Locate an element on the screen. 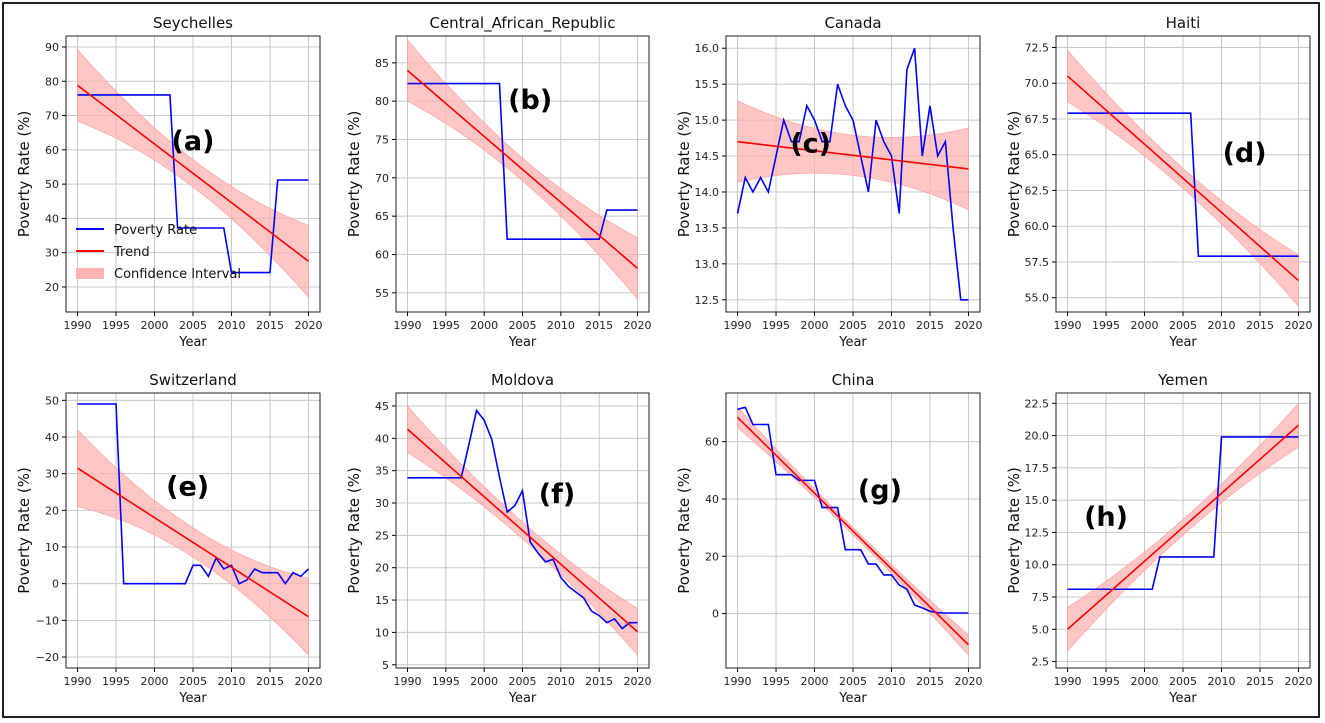  legend-entry-label: Poverty Rate is located at coordinates (155, 230).